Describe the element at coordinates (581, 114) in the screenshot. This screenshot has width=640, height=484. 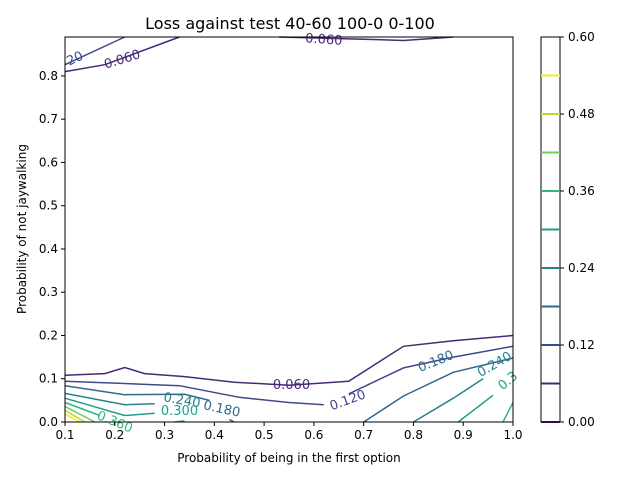
I see `colorbar-tick-label-4: 0.48` at that location.